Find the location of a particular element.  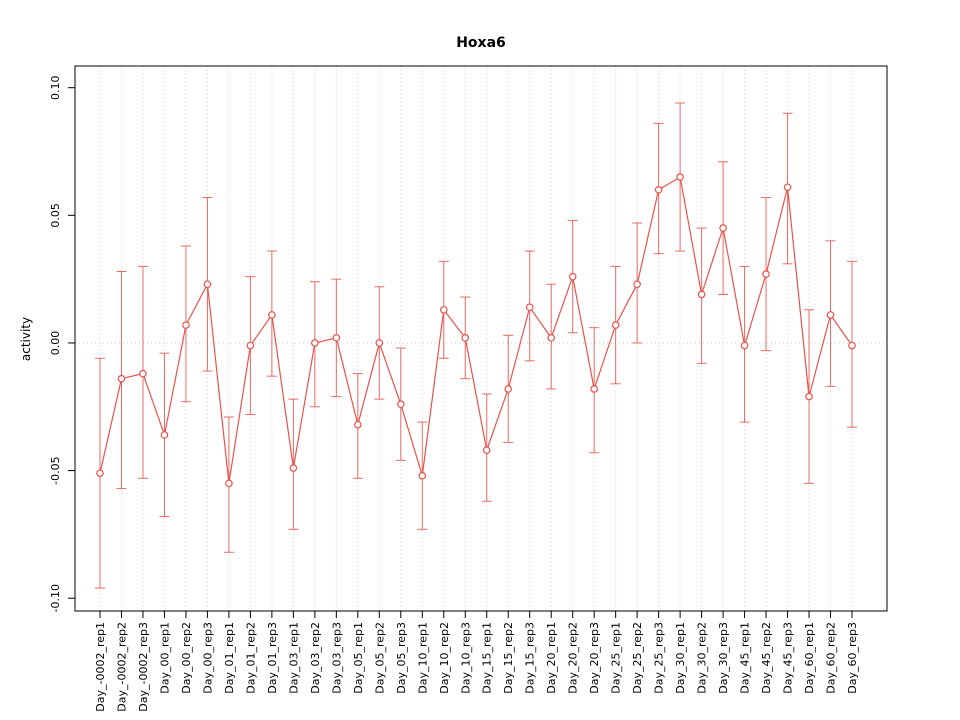

svg-text: Day_05_rep3 is located at coordinates (401, 658).